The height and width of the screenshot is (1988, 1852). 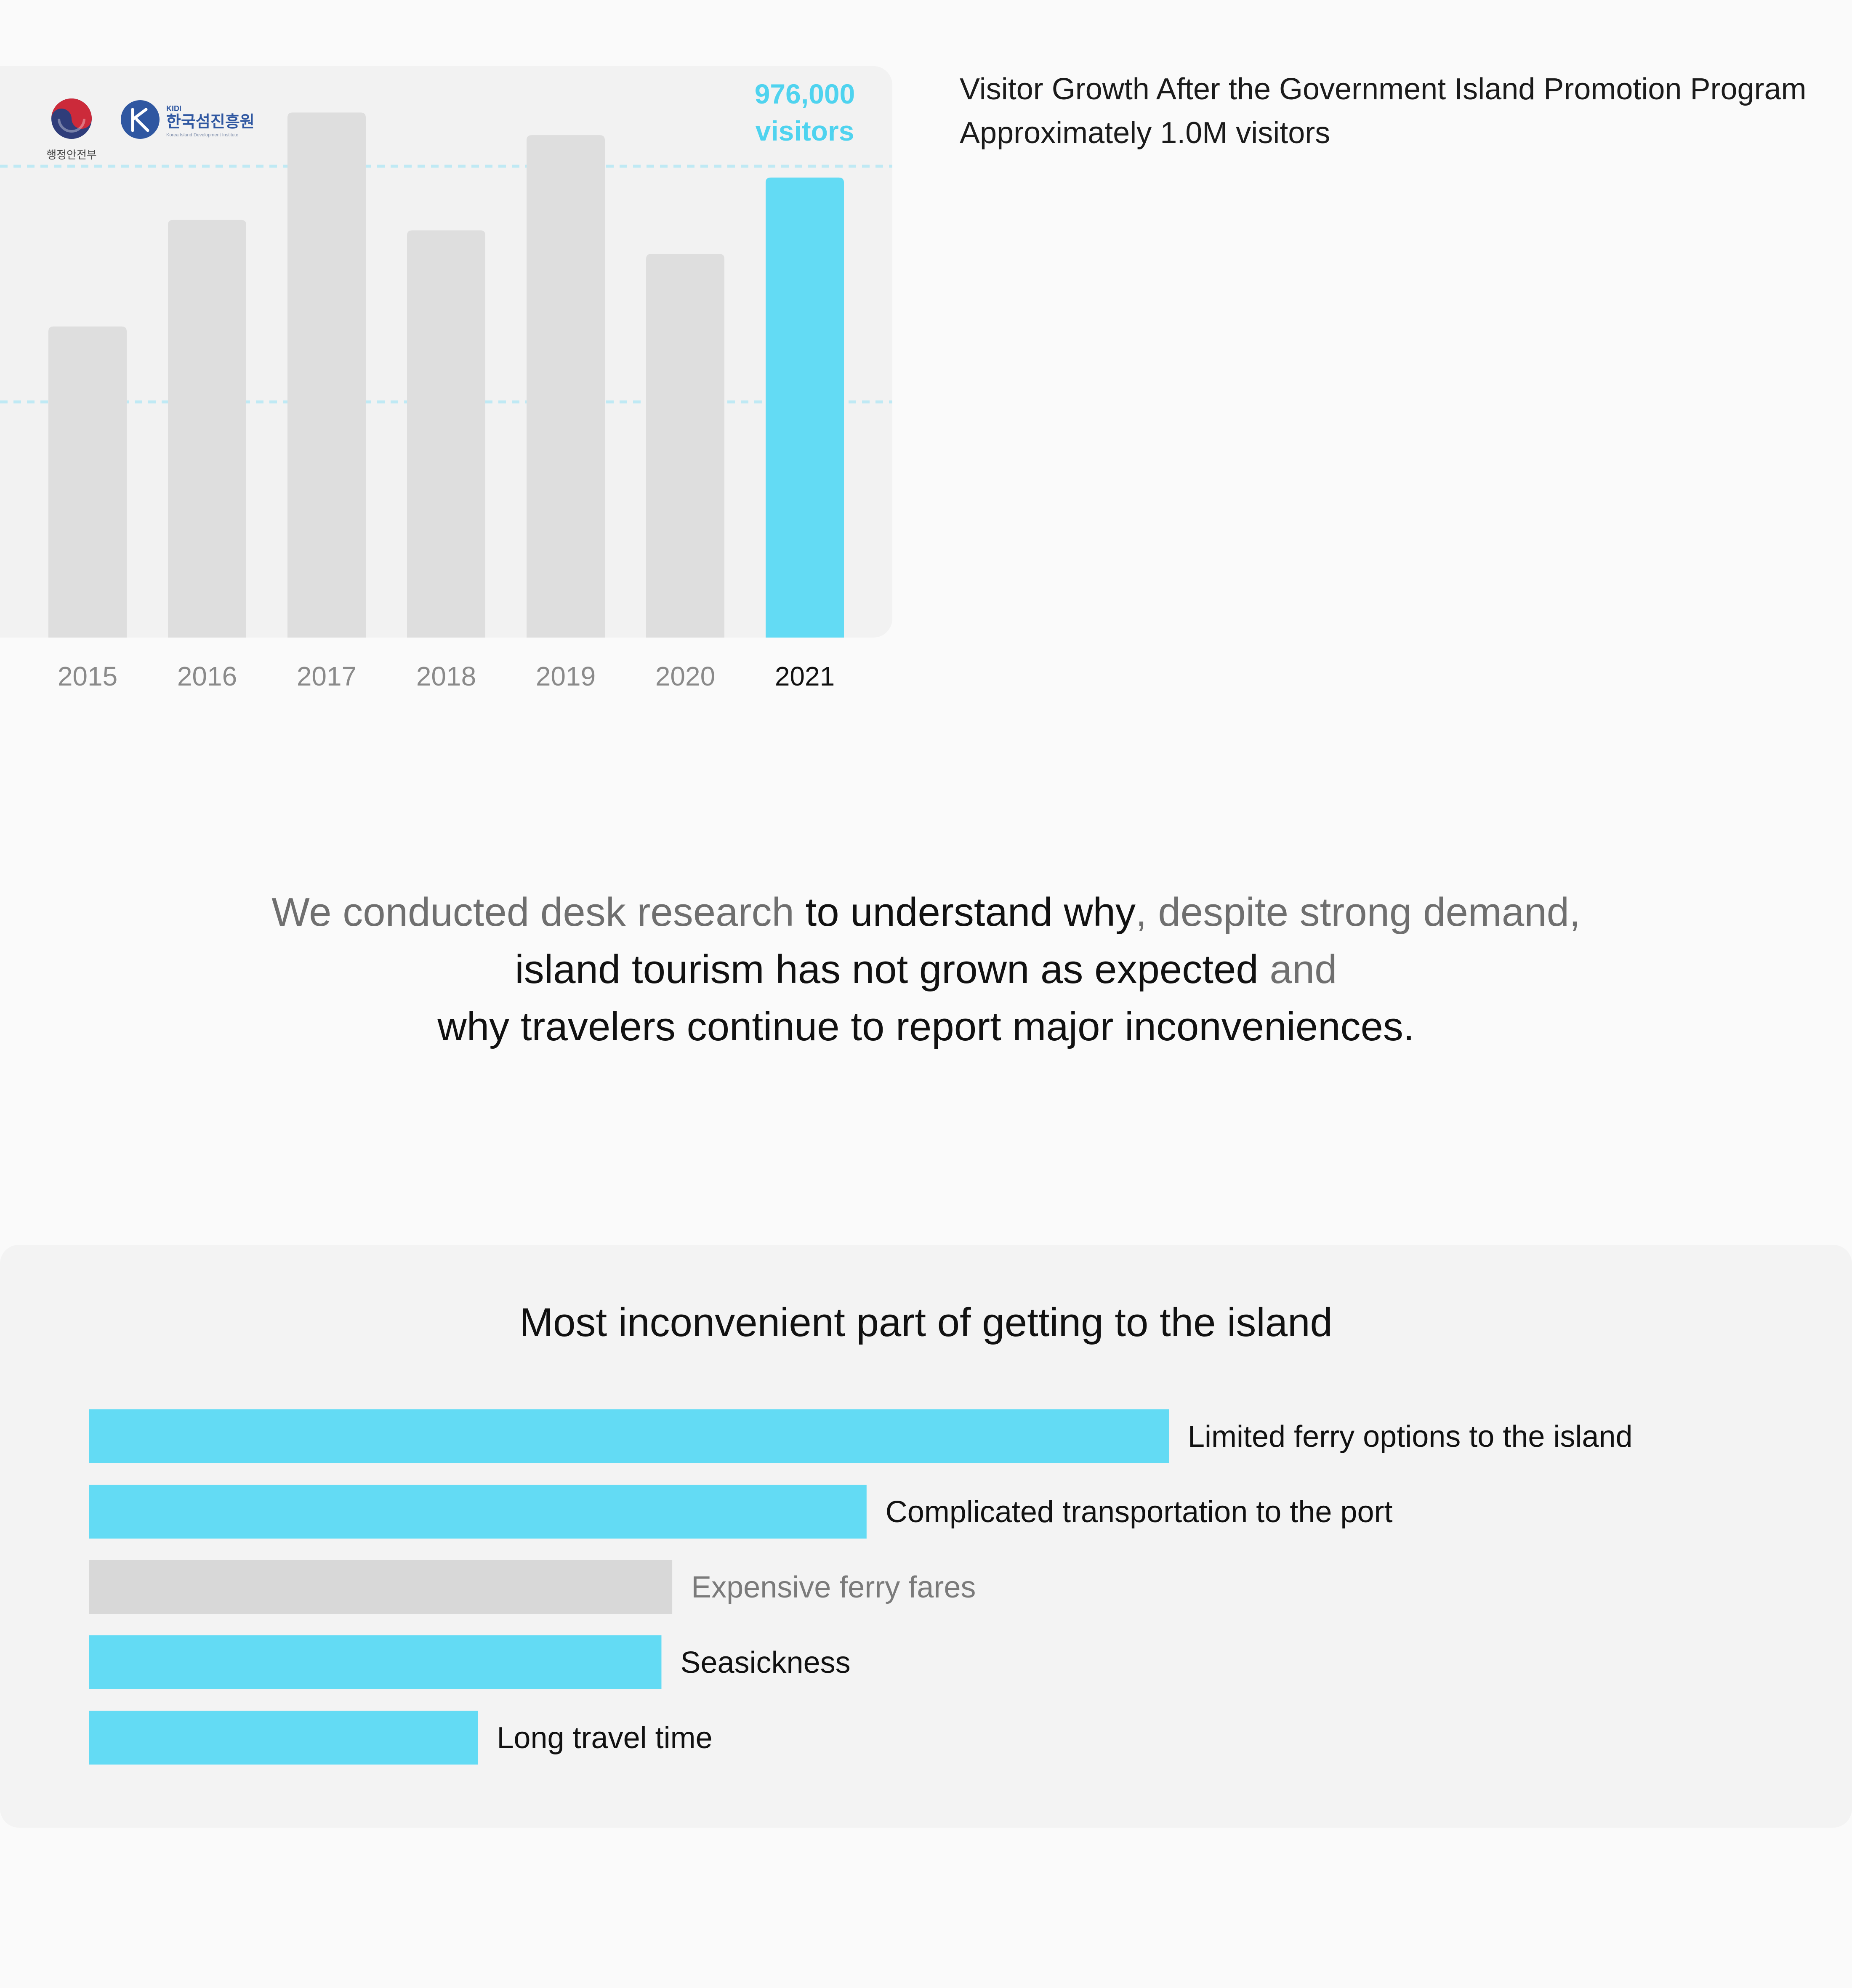 I want to click on highlight-unit-label: visitors, so click(x=805, y=130).